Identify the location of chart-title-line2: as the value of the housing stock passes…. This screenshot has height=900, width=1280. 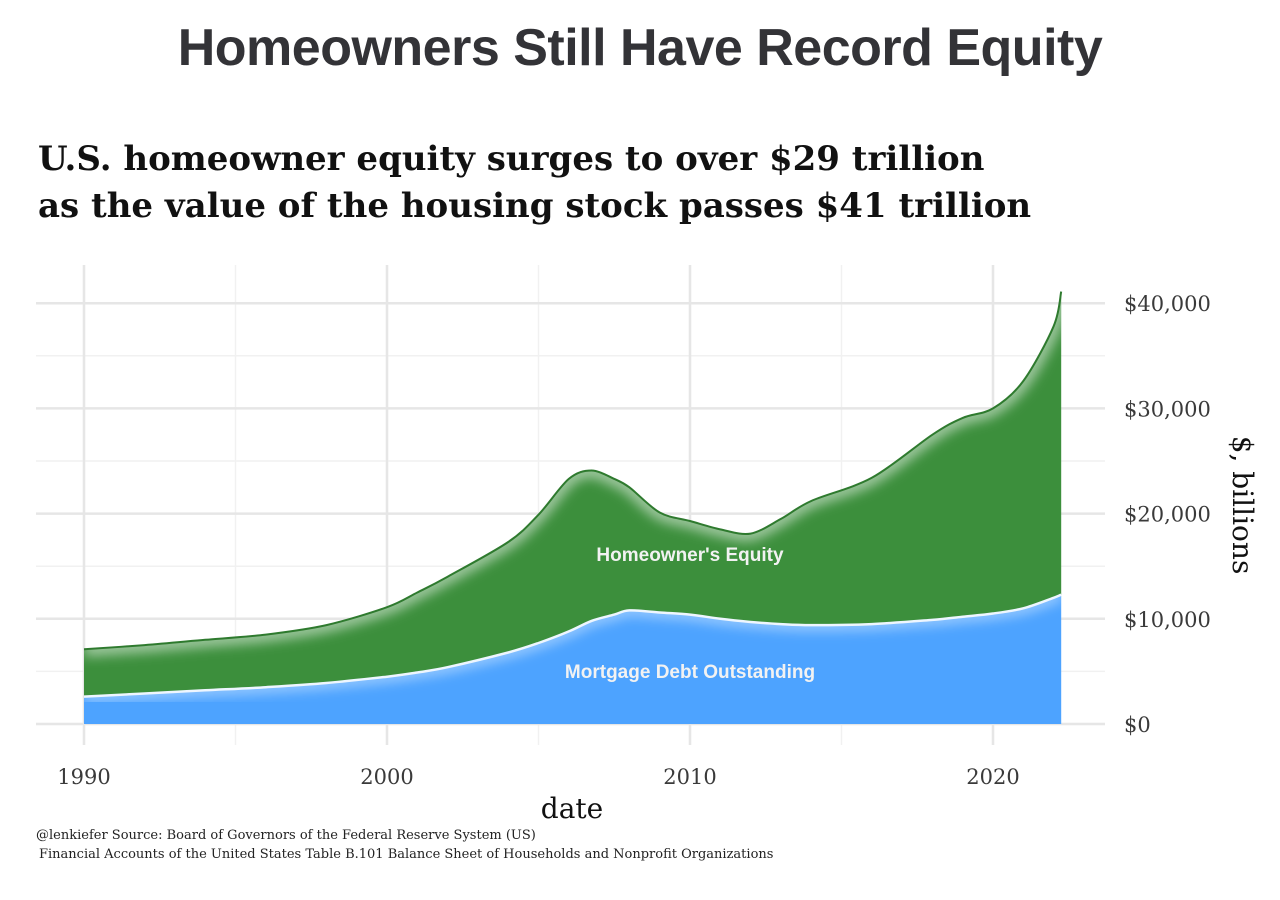
(535, 206).